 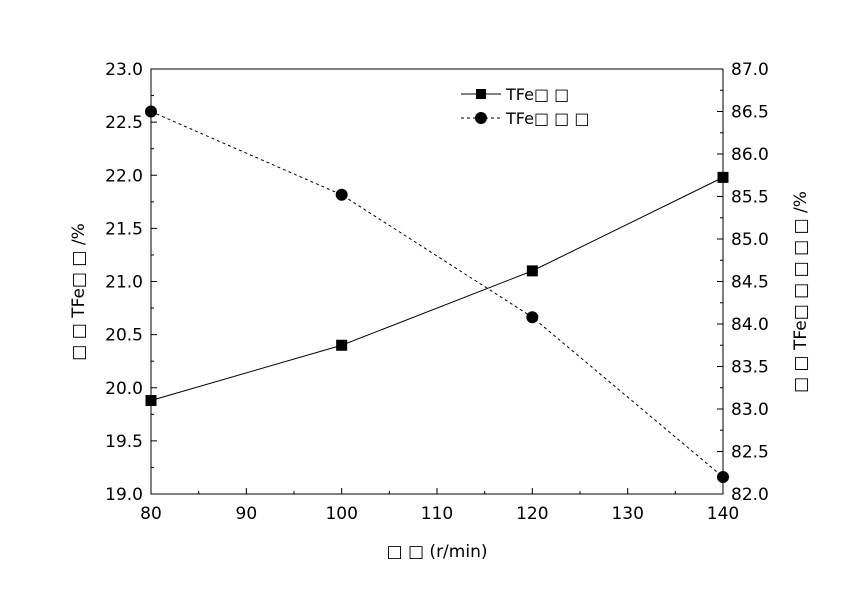 What do you see at coordinates (750, 70) in the screenshot?
I see `right-y-tick-label: 87.0` at bounding box center [750, 70].